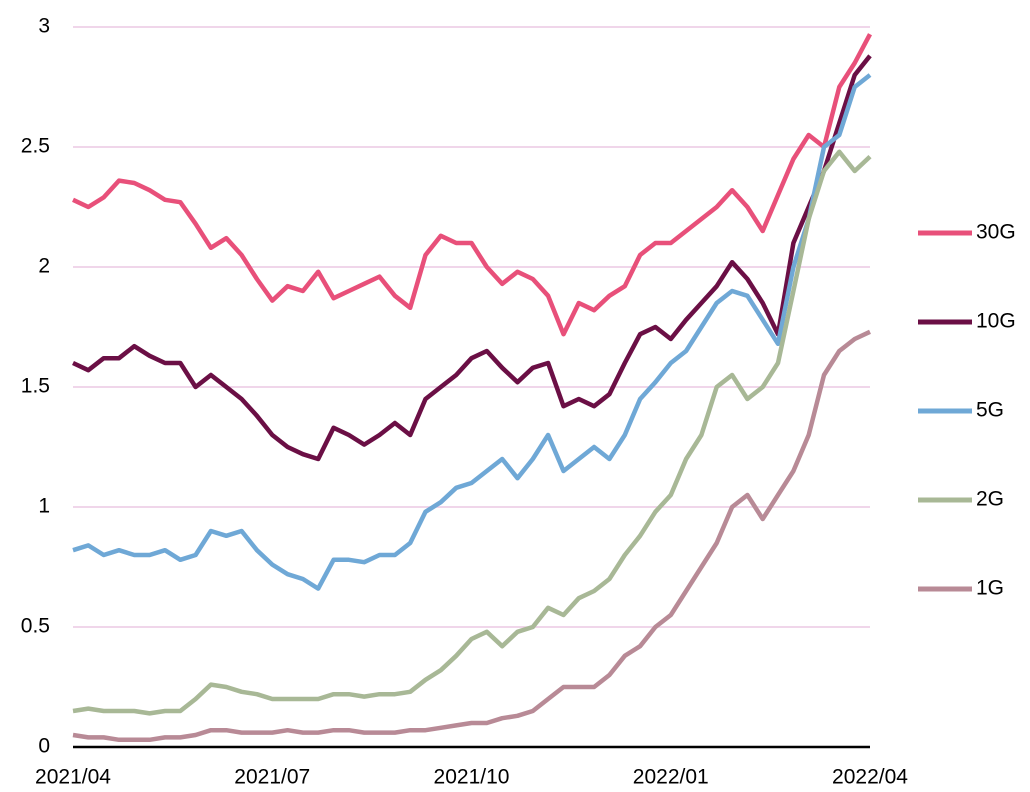  What do you see at coordinates (44, 746) in the screenshot?
I see `y-tick-label: 0` at bounding box center [44, 746].